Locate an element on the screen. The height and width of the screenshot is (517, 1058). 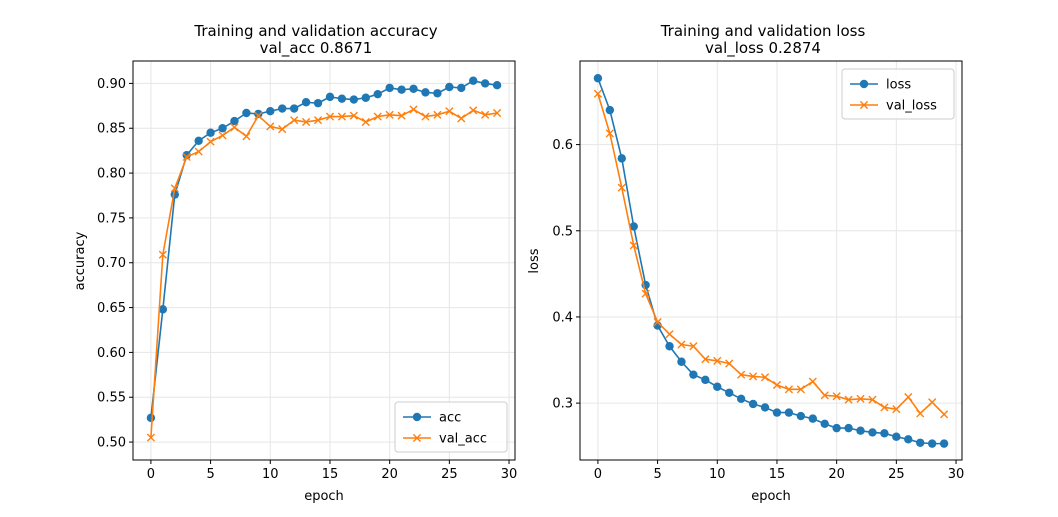
accuracy-y-axis-label: accuracy is located at coordinates (80, 260).